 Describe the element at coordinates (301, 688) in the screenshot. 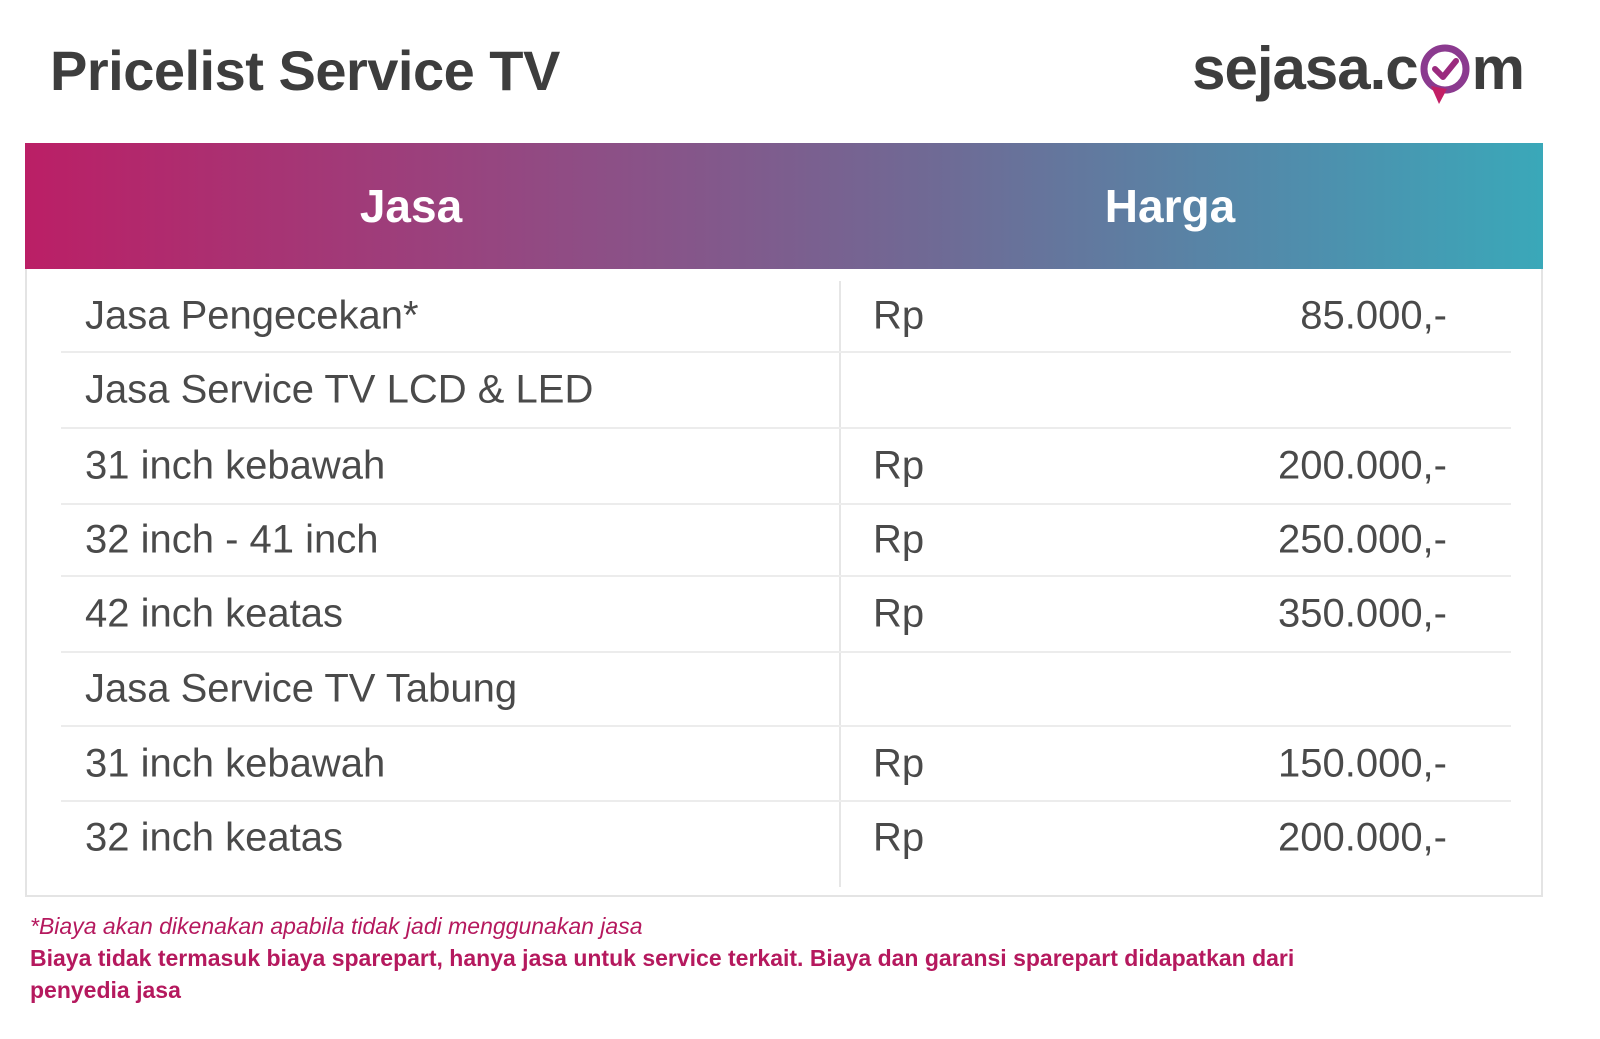

I see `service-category: Jasa Service TV Tabung` at that location.